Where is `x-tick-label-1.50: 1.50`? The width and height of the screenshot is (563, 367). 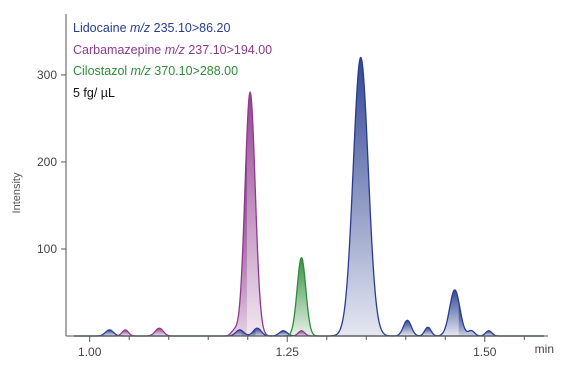
x-tick-label-1.50: 1.50 is located at coordinates (485, 352).